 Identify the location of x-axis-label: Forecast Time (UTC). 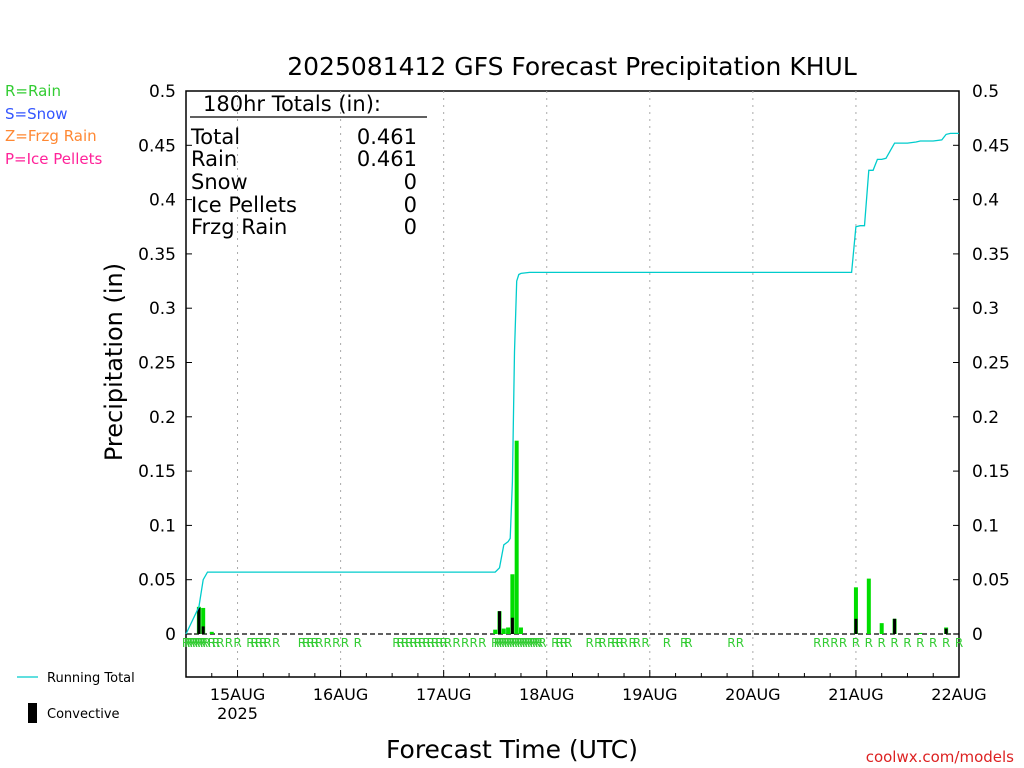
(512, 749).